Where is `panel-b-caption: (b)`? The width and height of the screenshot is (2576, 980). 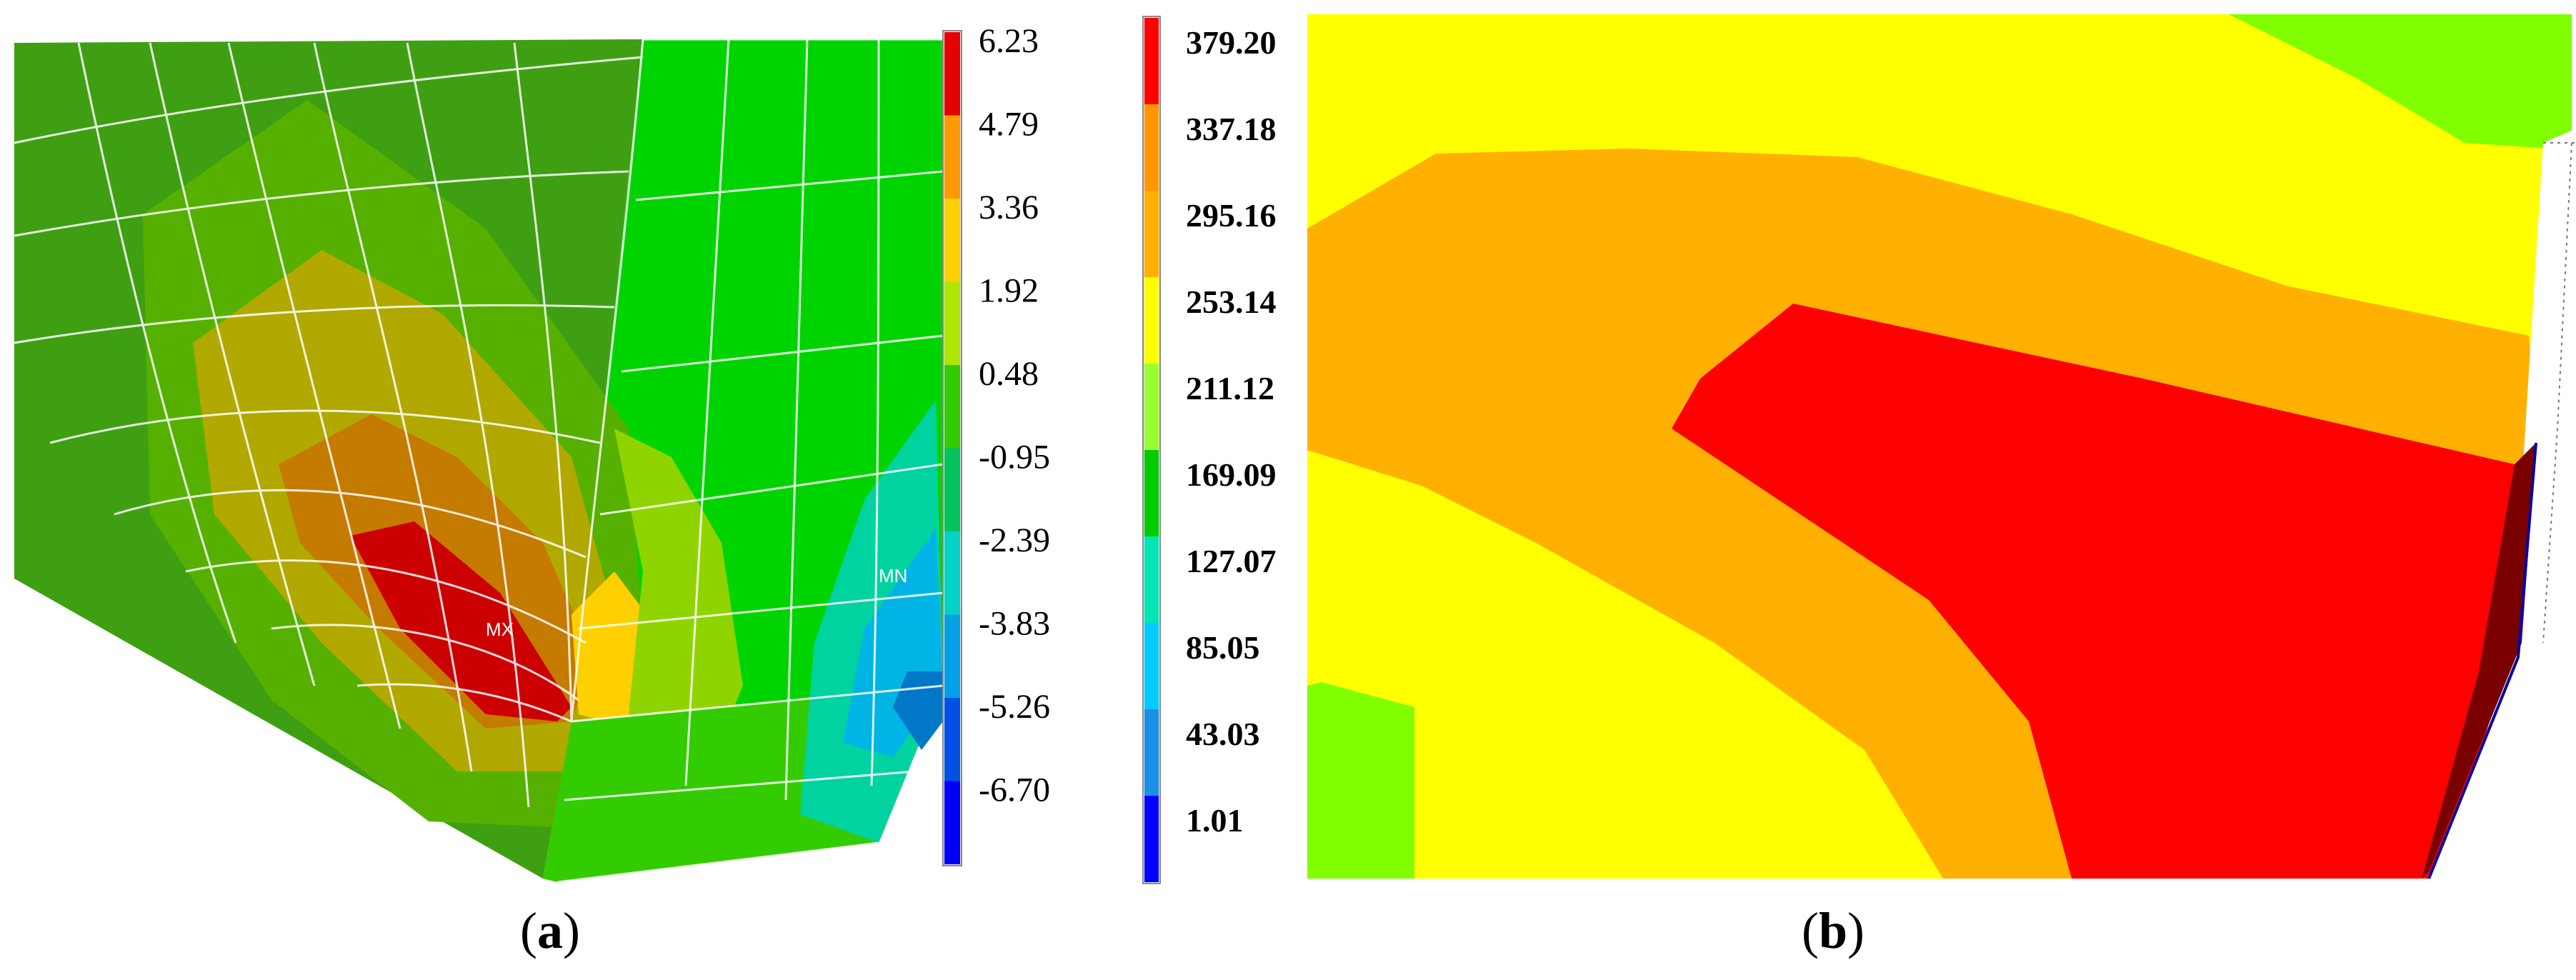 panel-b-caption: (b) is located at coordinates (1833, 931).